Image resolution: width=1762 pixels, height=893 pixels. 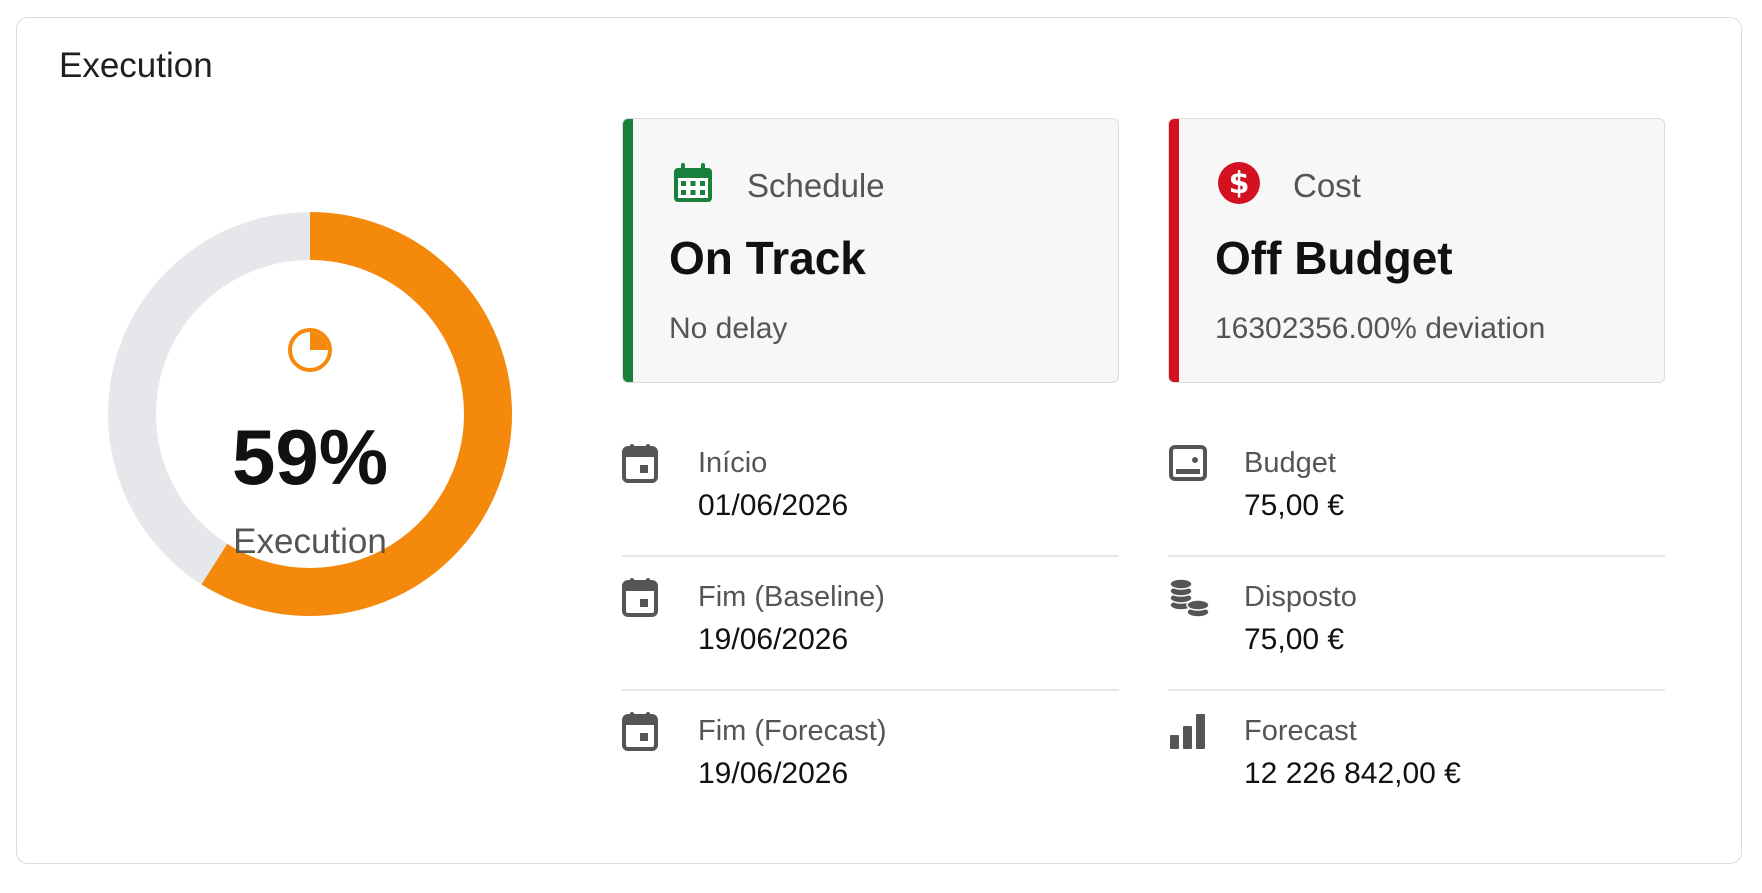 What do you see at coordinates (1334, 258) in the screenshot?
I see `cost-status: Off Budget` at bounding box center [1334, 258].